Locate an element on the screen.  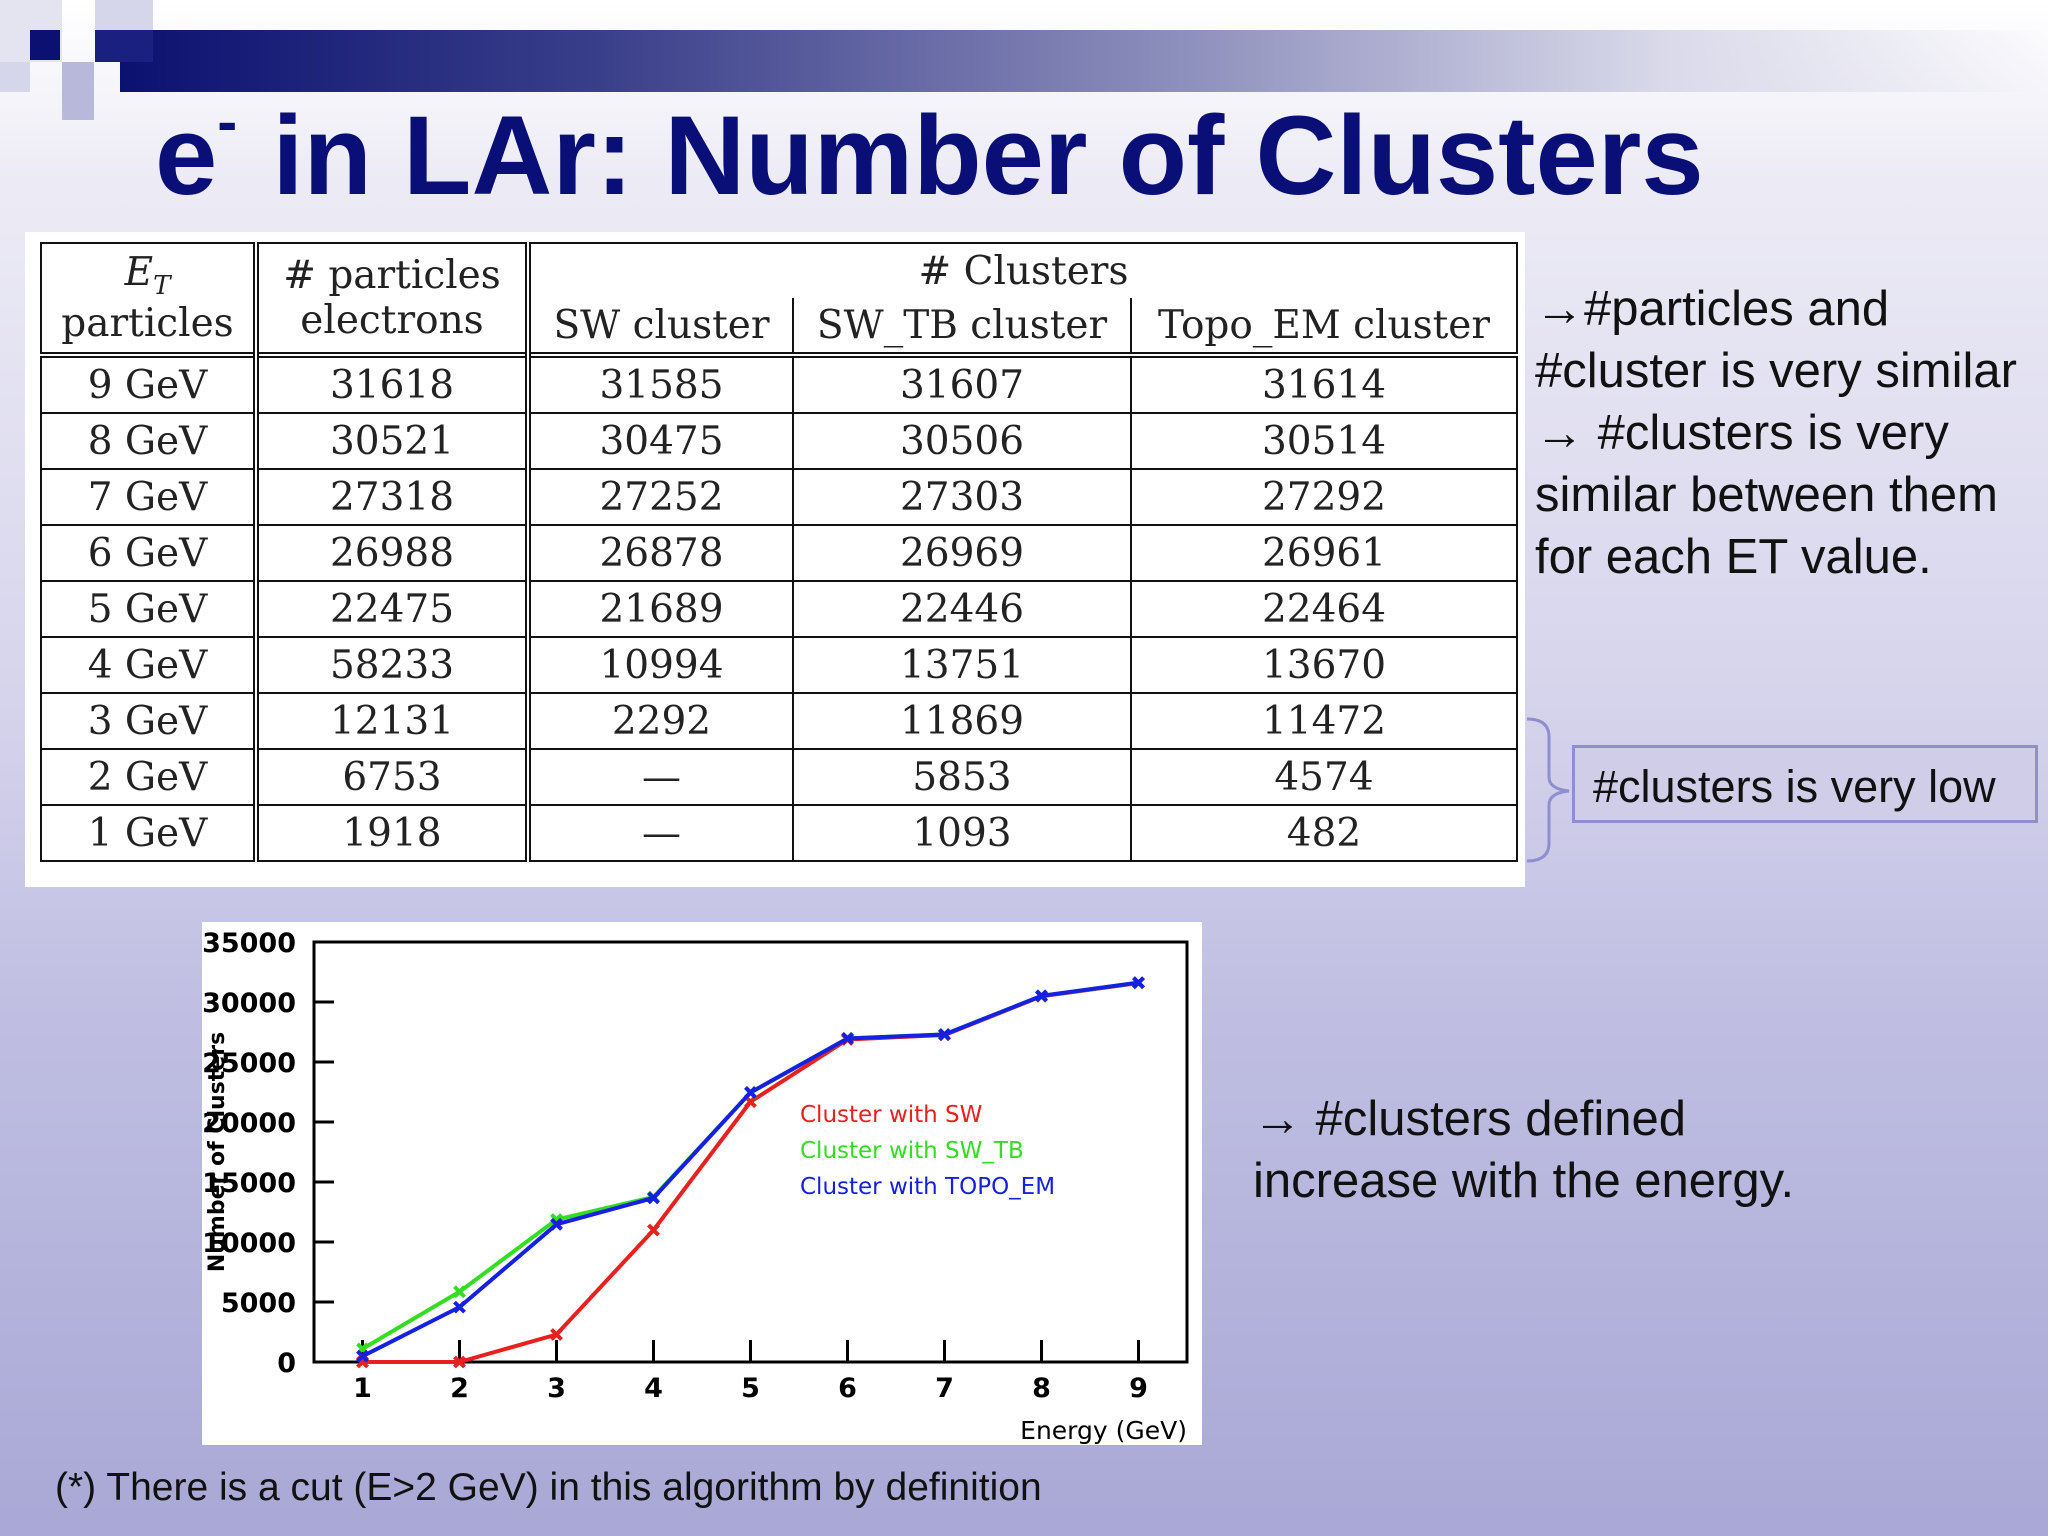
cell-et: 7 GeV is located at coordinates (149, 497).